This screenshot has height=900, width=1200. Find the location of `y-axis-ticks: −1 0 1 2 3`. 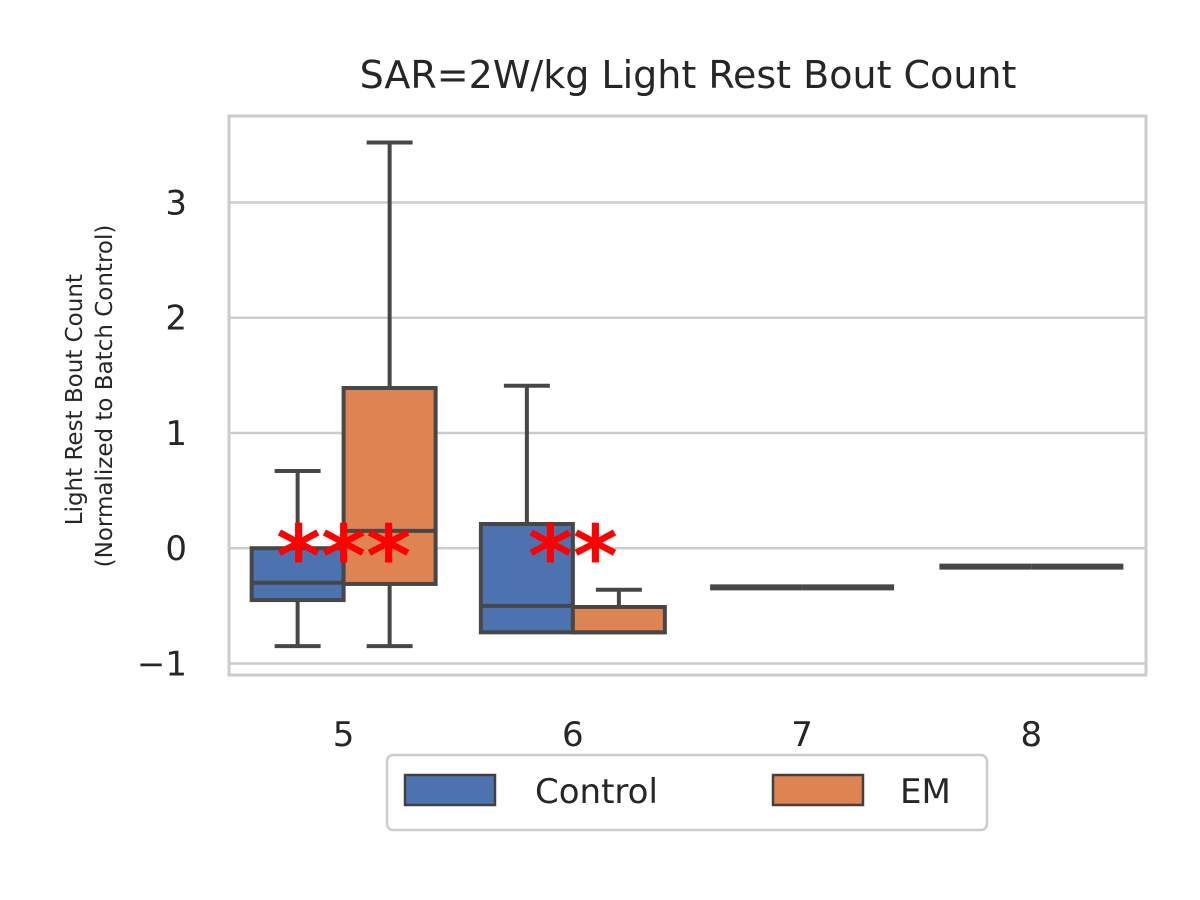

y-axis-ticks: −1 0 1 2 3 is located at coordinates (162, 433).